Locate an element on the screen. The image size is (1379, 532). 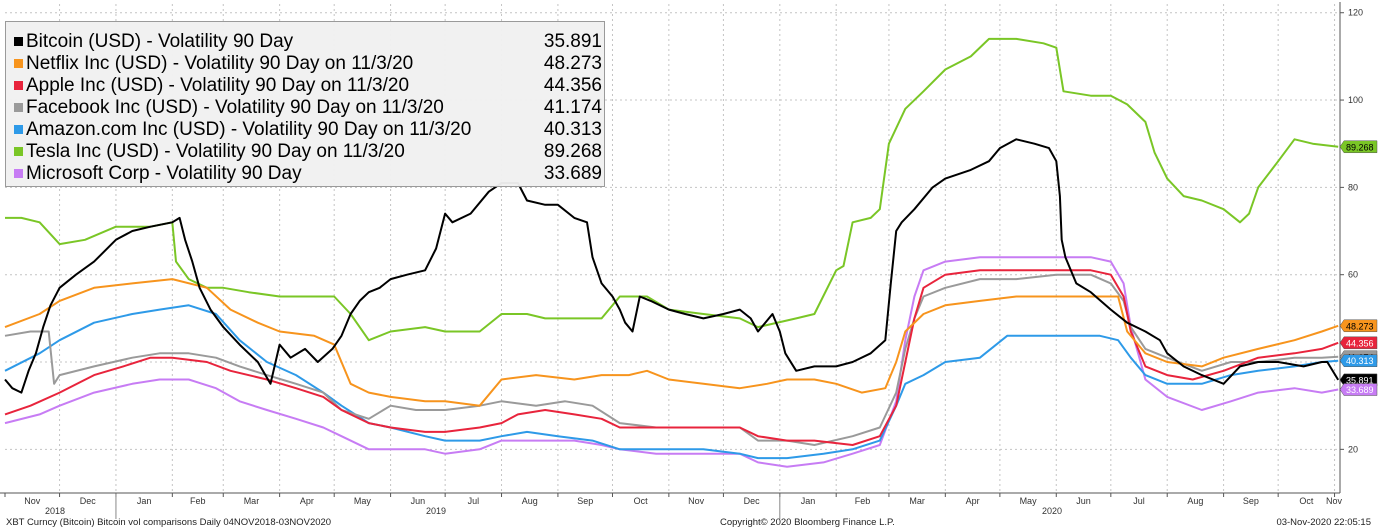
legend-swatch-amazon is located at coordinates (18, 129).